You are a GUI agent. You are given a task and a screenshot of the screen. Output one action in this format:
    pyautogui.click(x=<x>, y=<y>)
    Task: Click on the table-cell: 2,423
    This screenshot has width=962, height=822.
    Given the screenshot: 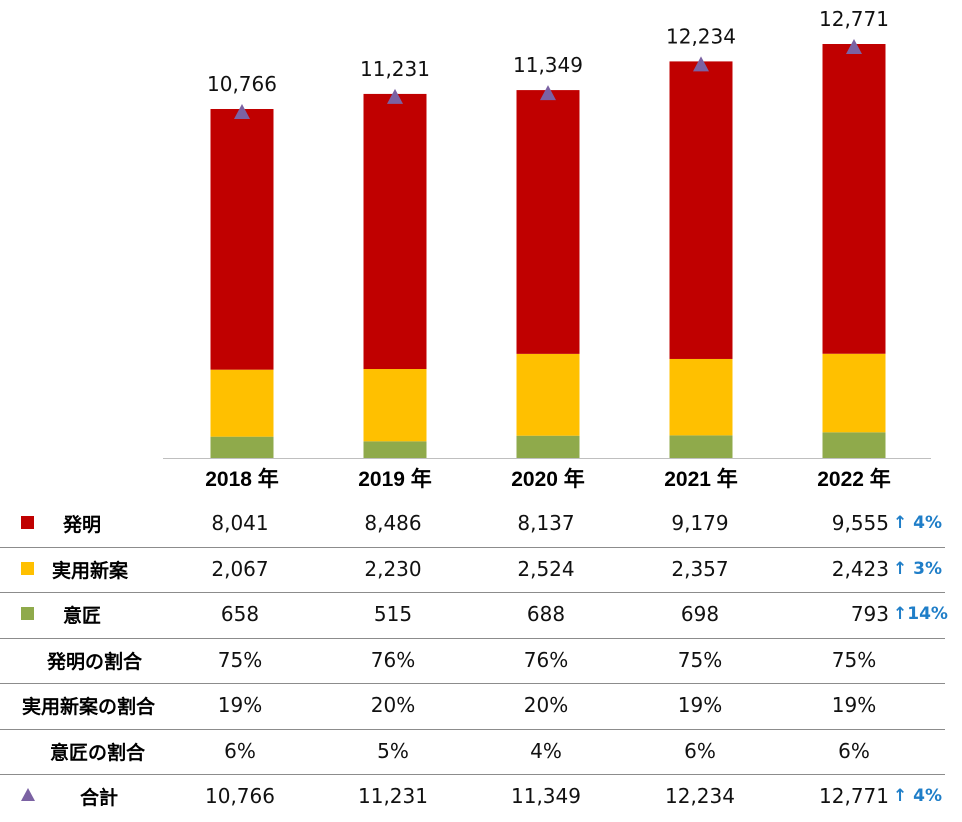 What is the action you would take?
    pyautogui.click(x=860, y=568)
    